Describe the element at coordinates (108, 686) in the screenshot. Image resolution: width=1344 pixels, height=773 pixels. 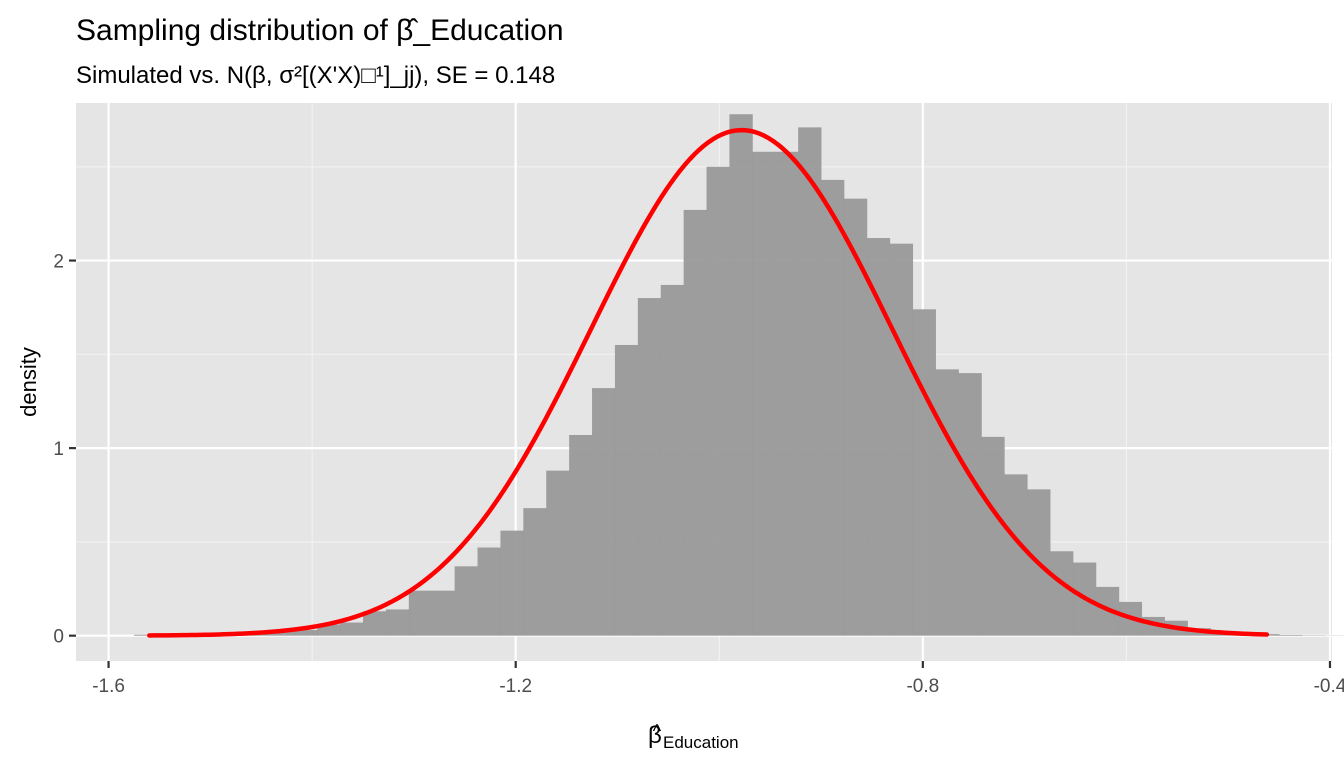
I see `x-tick-label: -1.6` at that location.